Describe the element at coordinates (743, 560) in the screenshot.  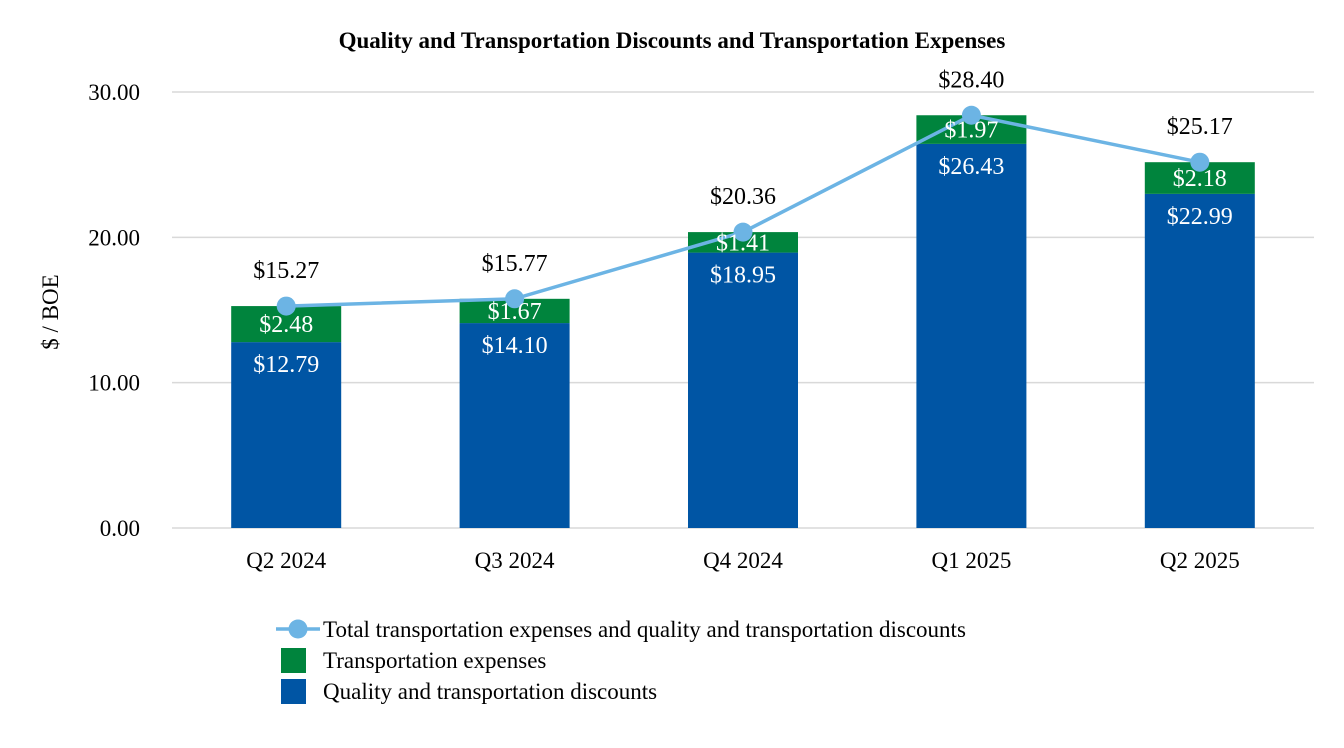
I see `x-tick-label: Q4 2024` at that location.